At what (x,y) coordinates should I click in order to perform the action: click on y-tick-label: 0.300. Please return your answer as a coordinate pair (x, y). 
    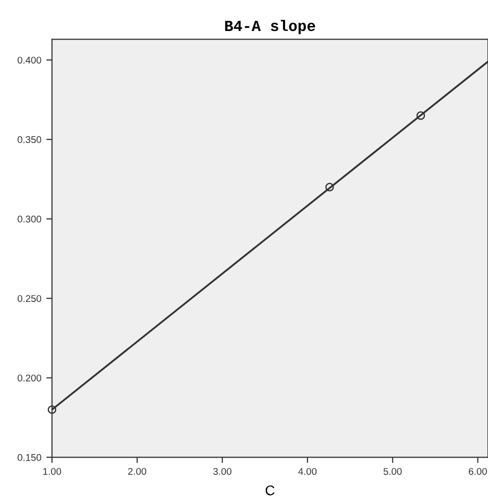
    Looking at the image, I should click on (30, 219).